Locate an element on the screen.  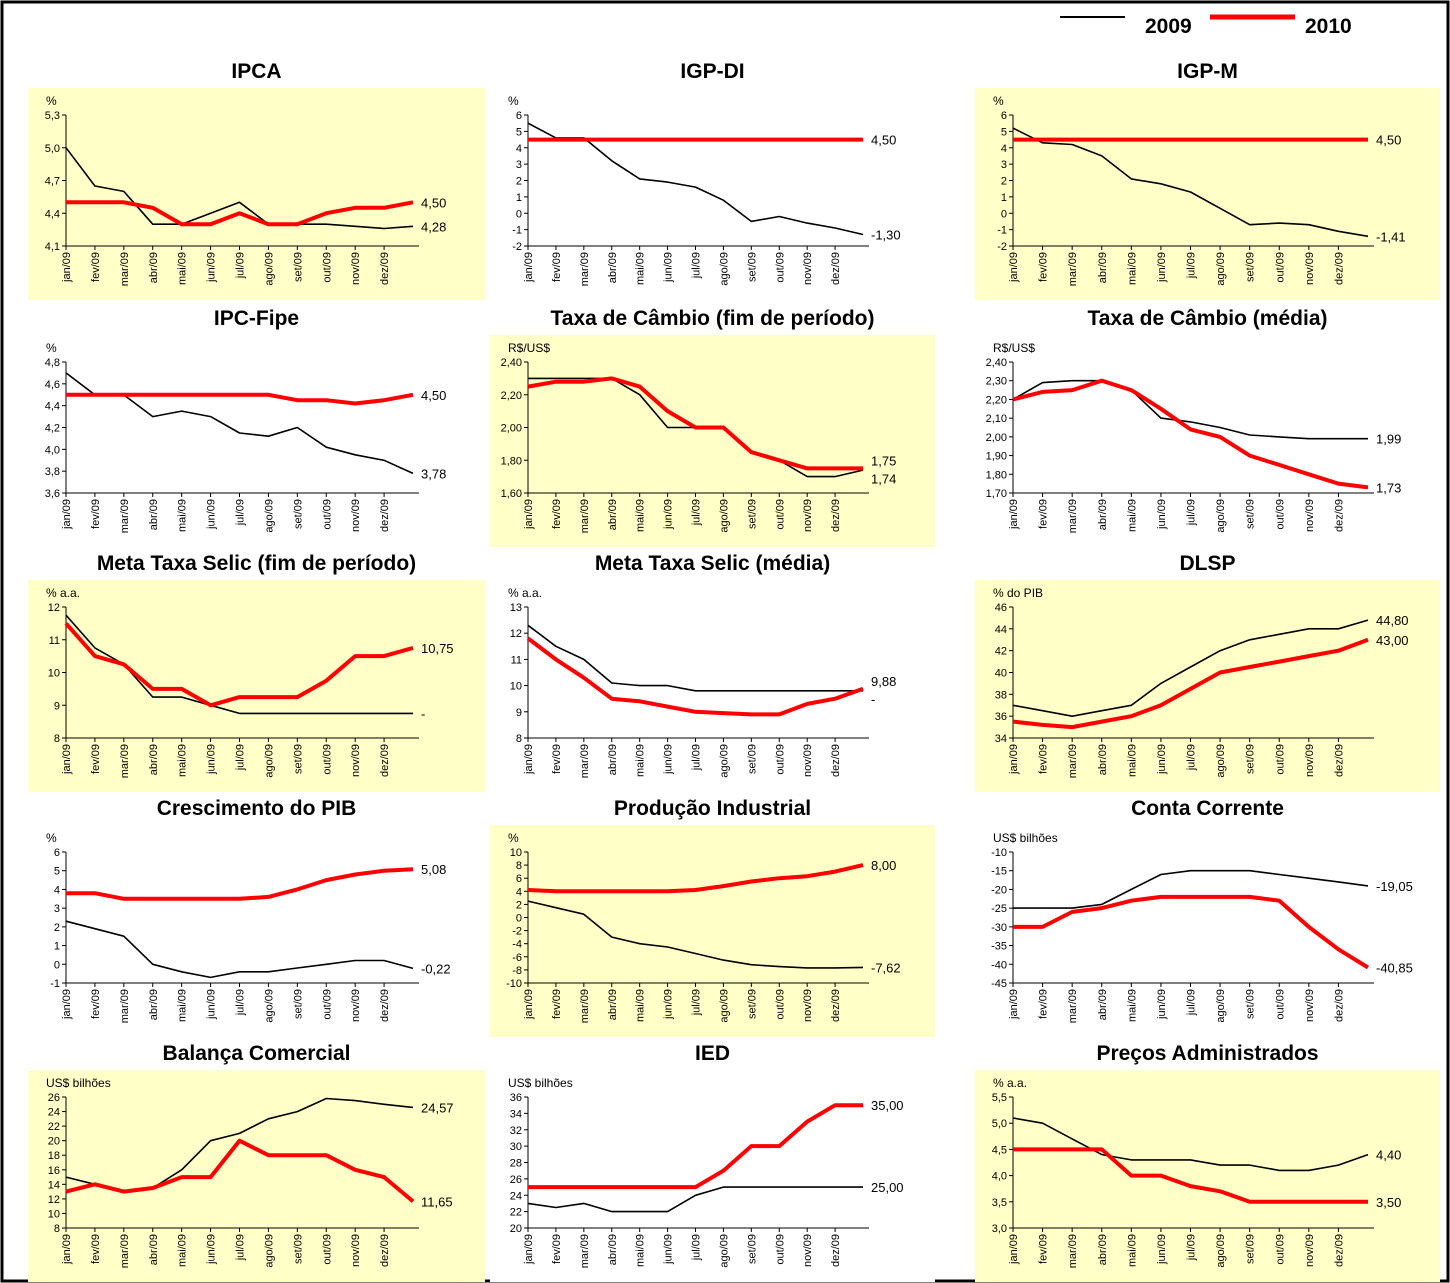
end-value-label: - is located at coordinates (873, 699).